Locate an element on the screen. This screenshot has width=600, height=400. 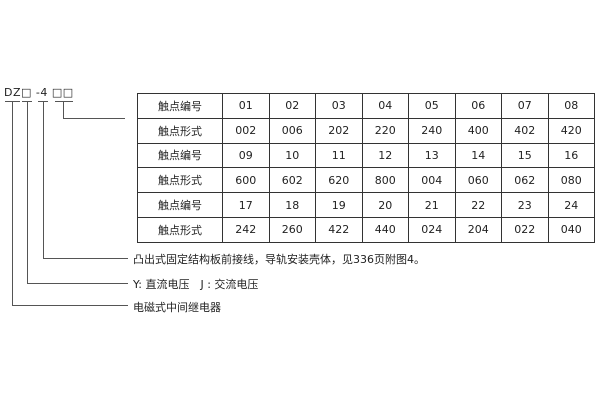
note-type: 电磁式中间继电器 is located at coordinates (177, 307).